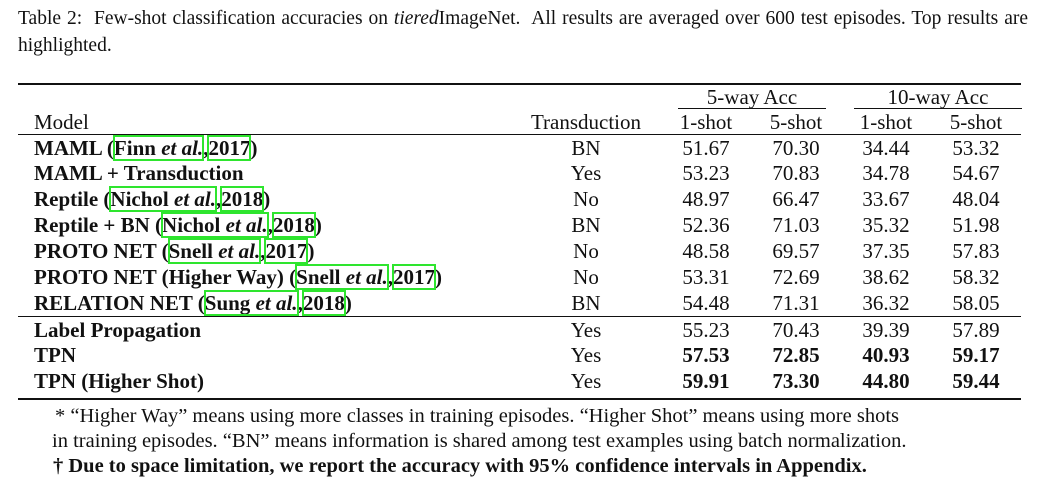 This screenshot has height=485, width=1048. What do you see at coordinates (796, 225) in the screenshot?
I see `accuracy-cell: 71.03` at bounding box center [796, 225].